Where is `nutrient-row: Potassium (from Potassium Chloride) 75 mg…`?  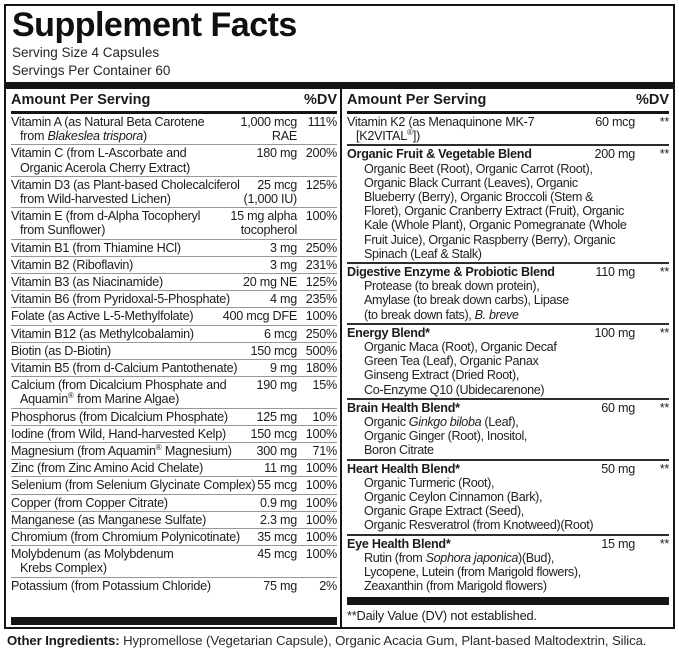 nutrient-row: Potassium (from Potassium Chloride) 75 mg… is located at coordinates (174, 585).